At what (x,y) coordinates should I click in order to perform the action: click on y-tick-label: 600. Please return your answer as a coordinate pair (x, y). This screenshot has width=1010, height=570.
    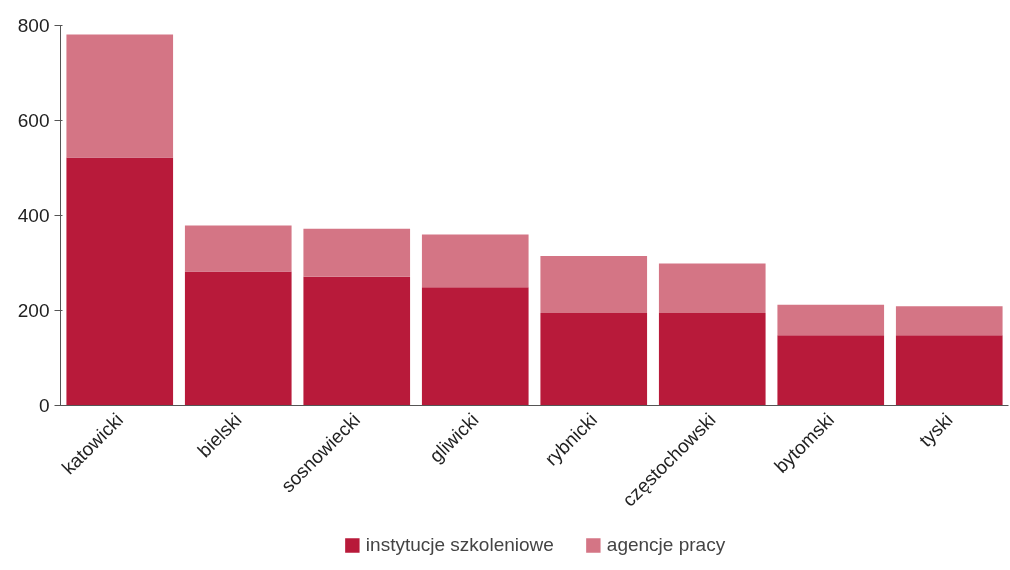
    Looking at the image, I should click on (33, 120).